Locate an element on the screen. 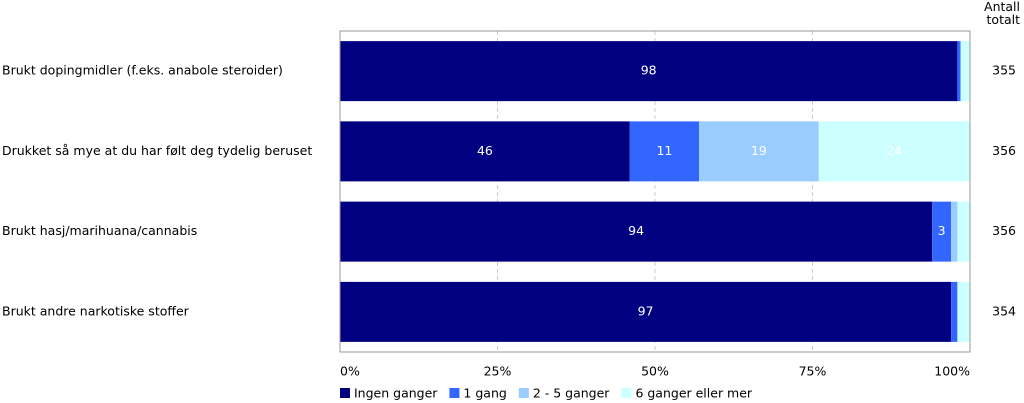 The height and width of the screenshot is (403, 1024). x-tick-label: 75% is located at coordinates (813, 371).